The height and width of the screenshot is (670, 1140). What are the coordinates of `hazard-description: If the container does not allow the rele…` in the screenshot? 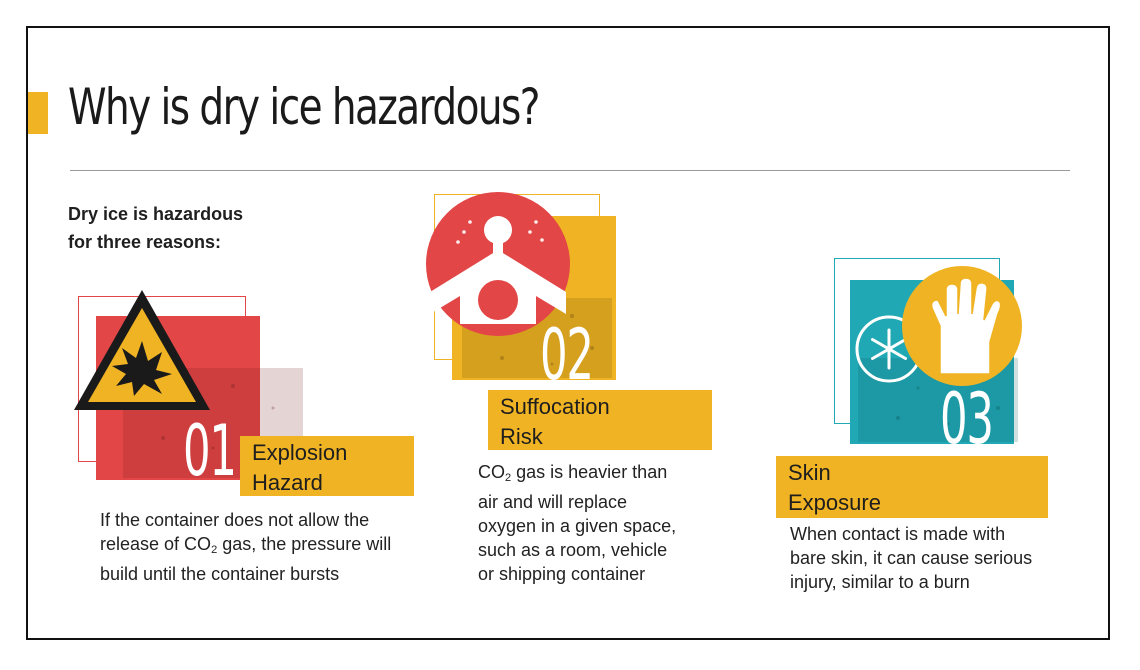 It's located at (245, 547).